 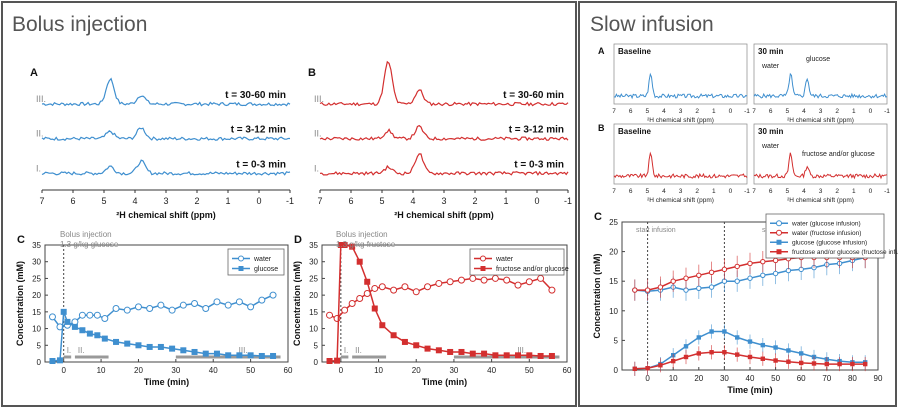 I want to click on legend-marker-C, so click(x=241, y=258).